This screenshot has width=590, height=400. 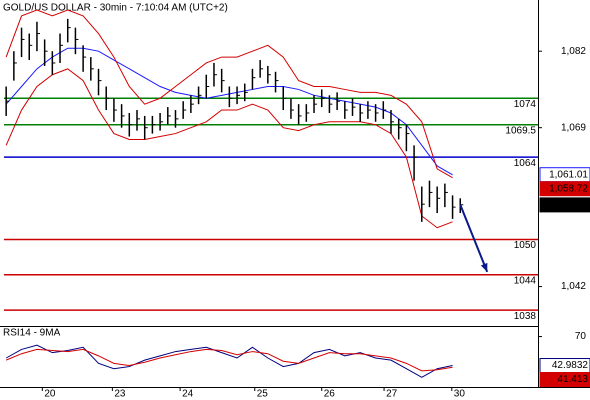 What do you see at coordinates (568, 174) in the screenshot?
I see `price-tag-label: 1,061.01` at bounding box center [568, 174].